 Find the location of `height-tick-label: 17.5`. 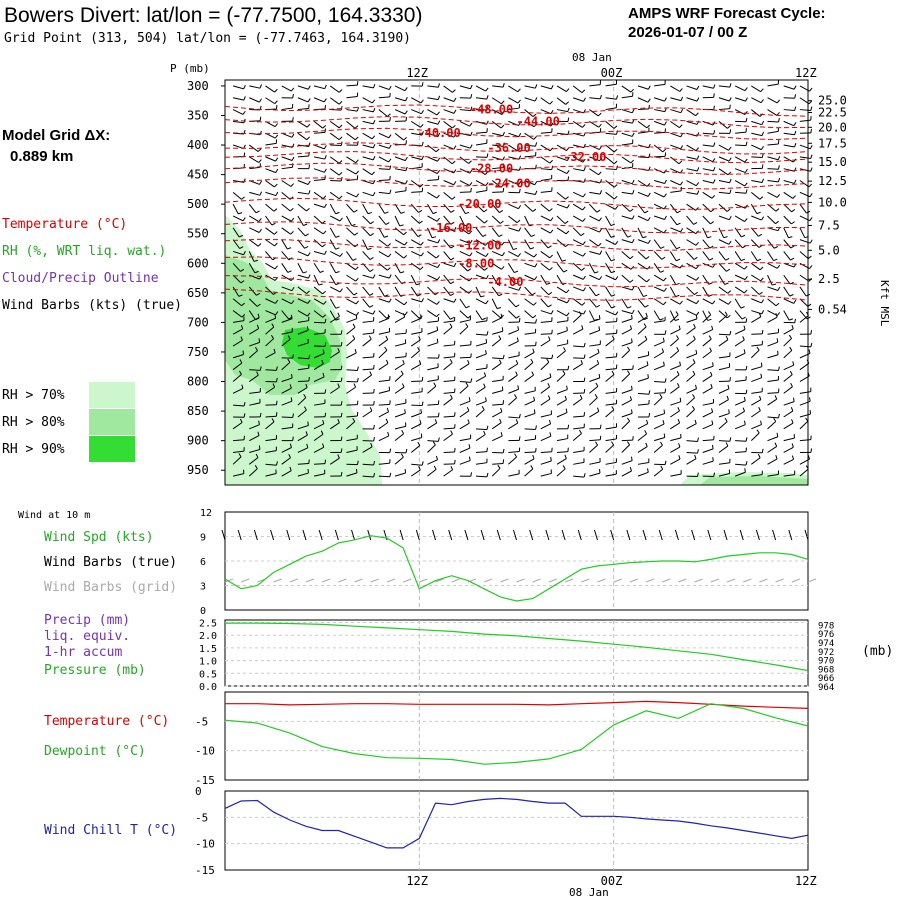

height-tick-label: 17.5 is located at coordinates (832, 143).